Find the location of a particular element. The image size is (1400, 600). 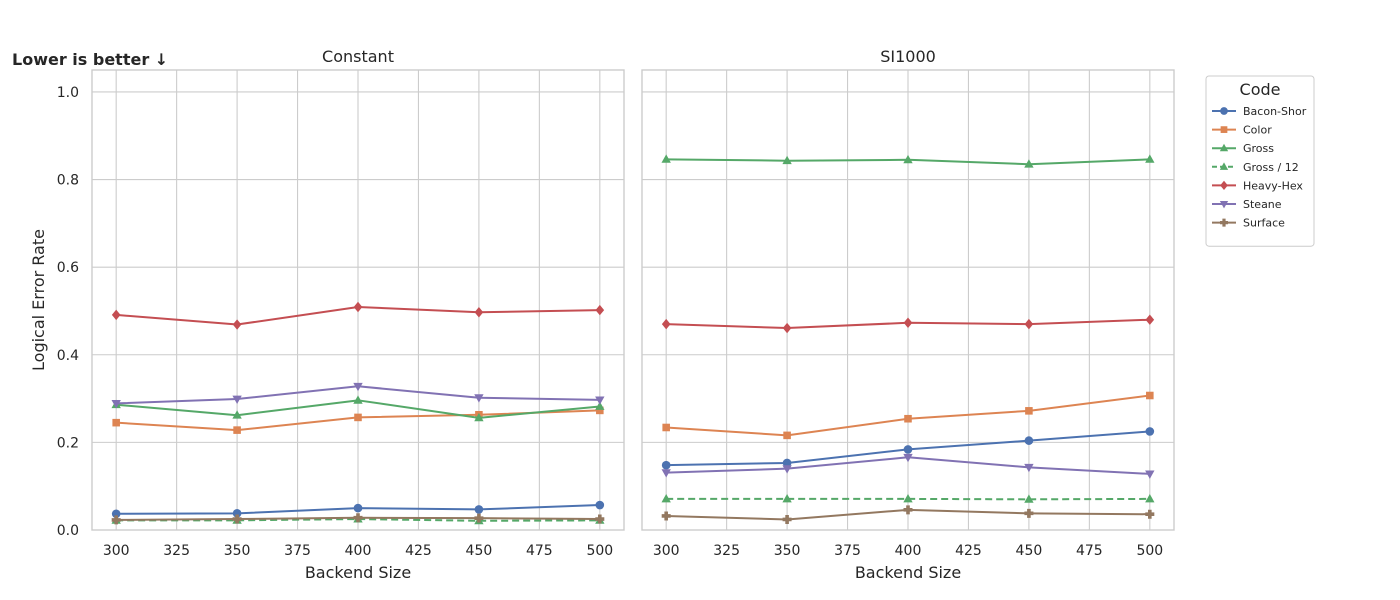

y-tick-label: 0.6 is located at coordinates (68, 268).